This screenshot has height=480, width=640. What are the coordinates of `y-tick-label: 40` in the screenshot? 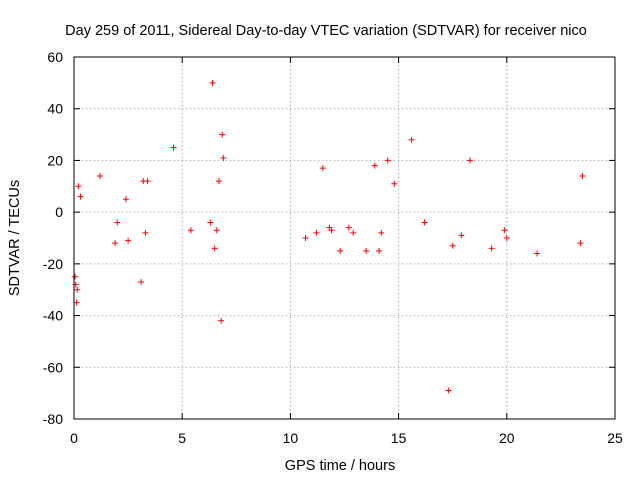 It's located at (55, 109).